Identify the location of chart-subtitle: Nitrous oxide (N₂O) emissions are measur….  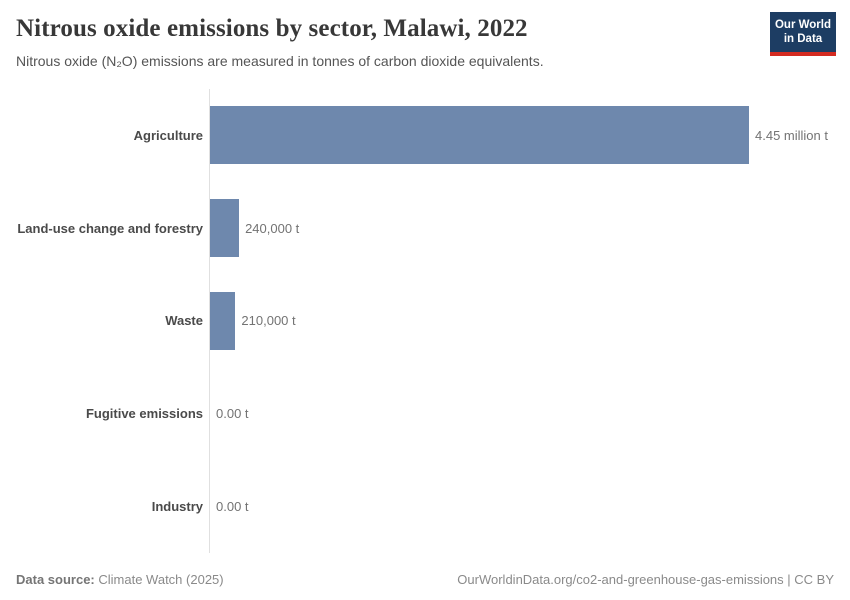
(280, 61).